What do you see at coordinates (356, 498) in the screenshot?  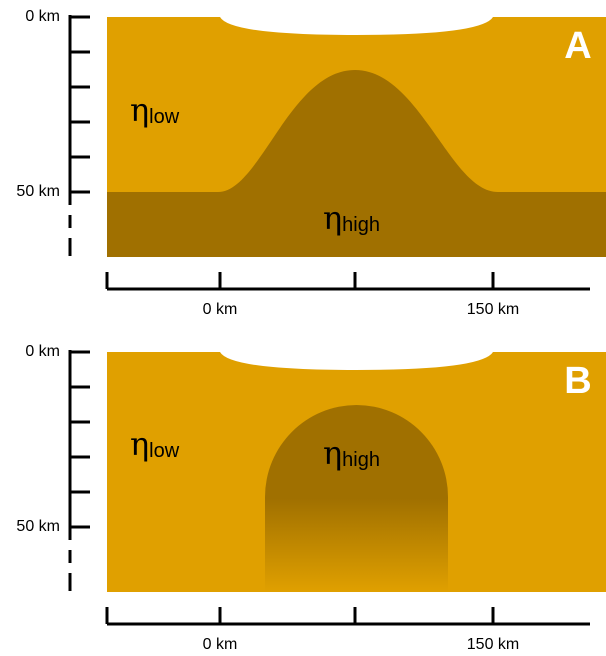 I see `plume` at bounding box center [356, 498].